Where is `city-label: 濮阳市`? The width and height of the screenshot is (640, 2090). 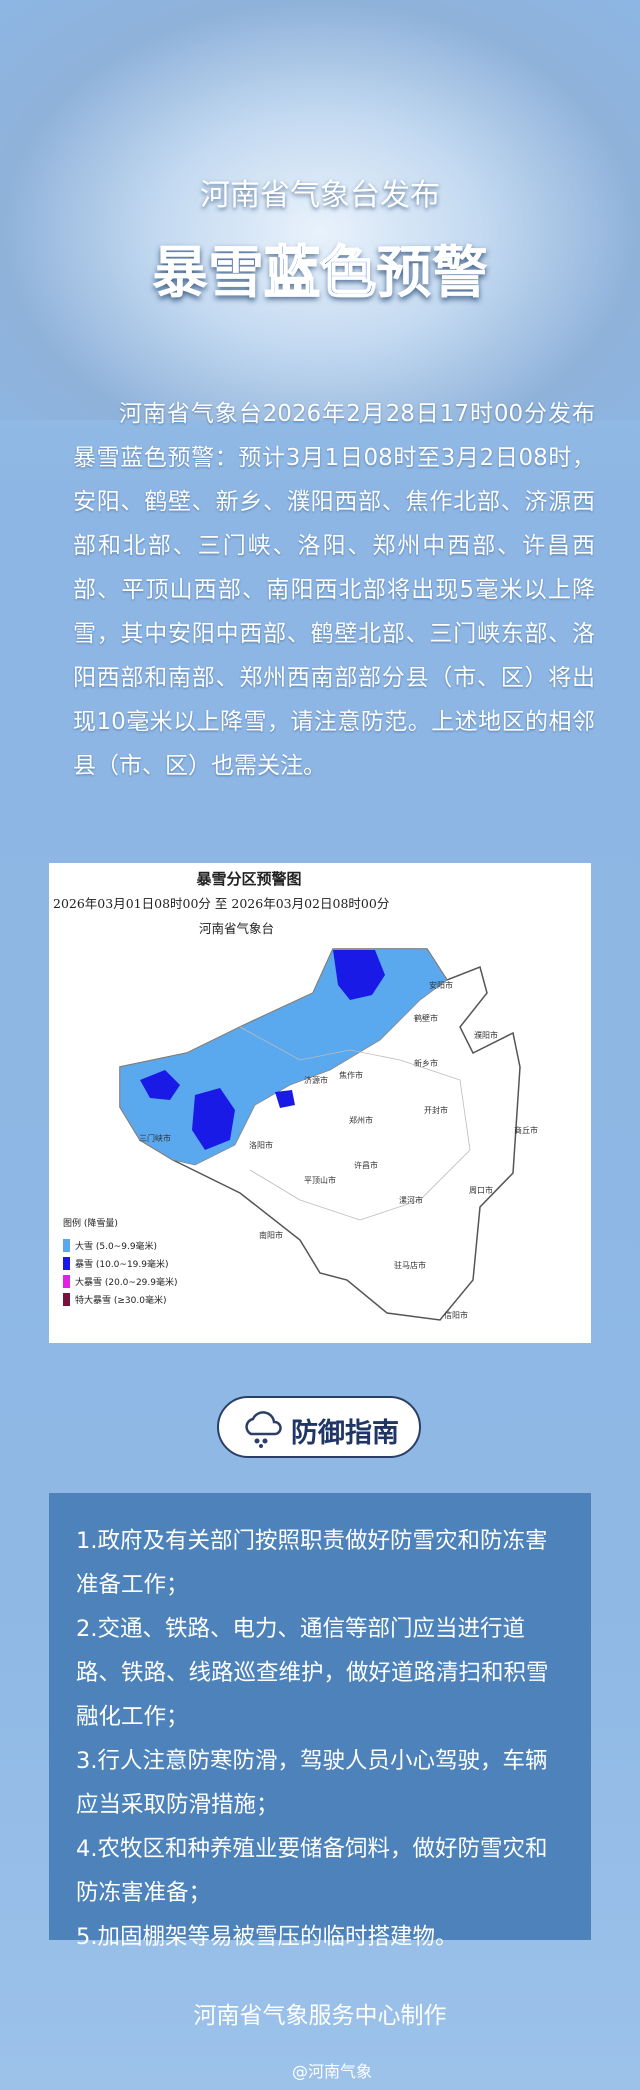
city-label: 濮阳市 is located at coordinates (486, 1035).